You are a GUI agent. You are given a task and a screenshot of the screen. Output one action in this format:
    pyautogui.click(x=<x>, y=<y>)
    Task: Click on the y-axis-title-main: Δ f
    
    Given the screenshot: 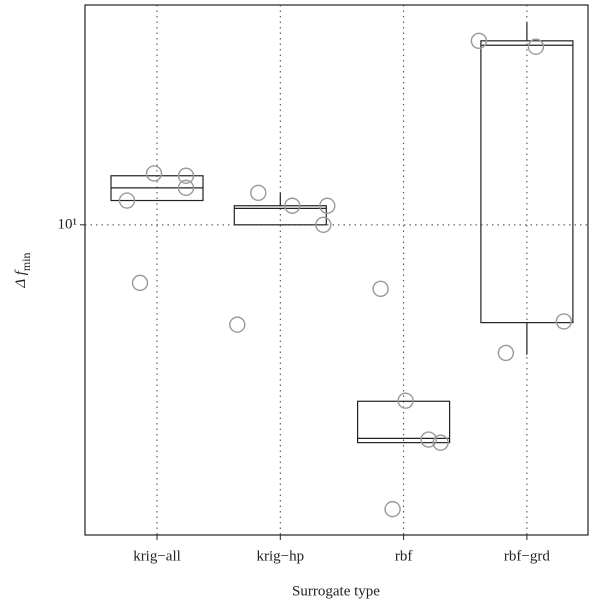 What is the action you would take?
    pyautogui.click(x=21, y=278)
    